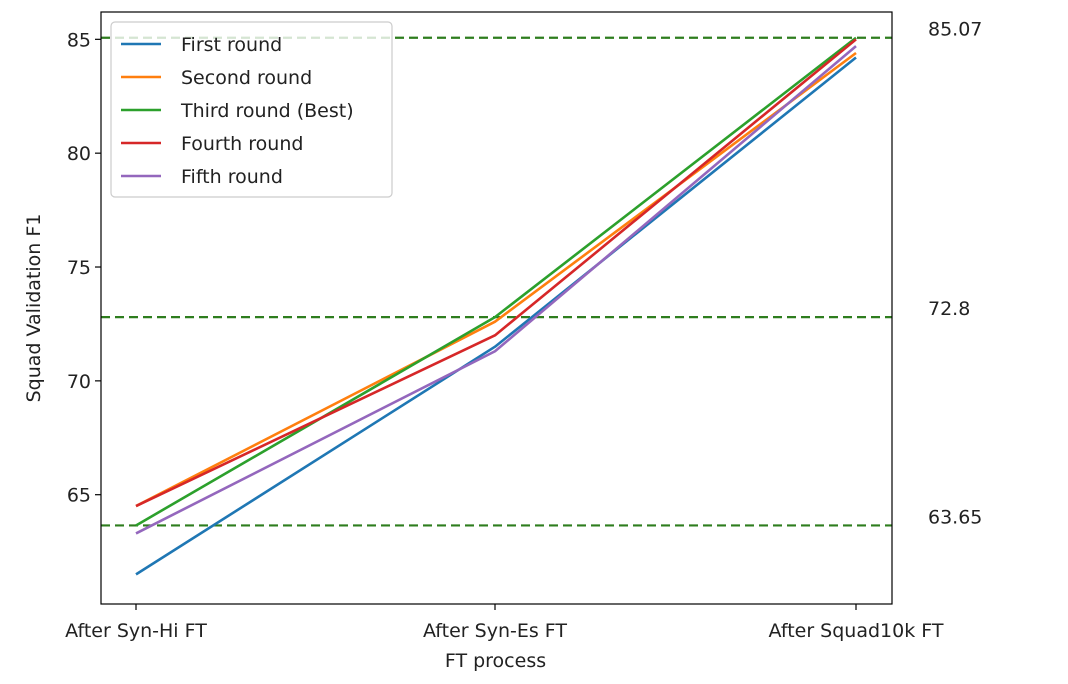  What do you see at coordinates (231, 45) in the screenshot?
I see `legend-entry: First round` at bounding box center [231, 45].